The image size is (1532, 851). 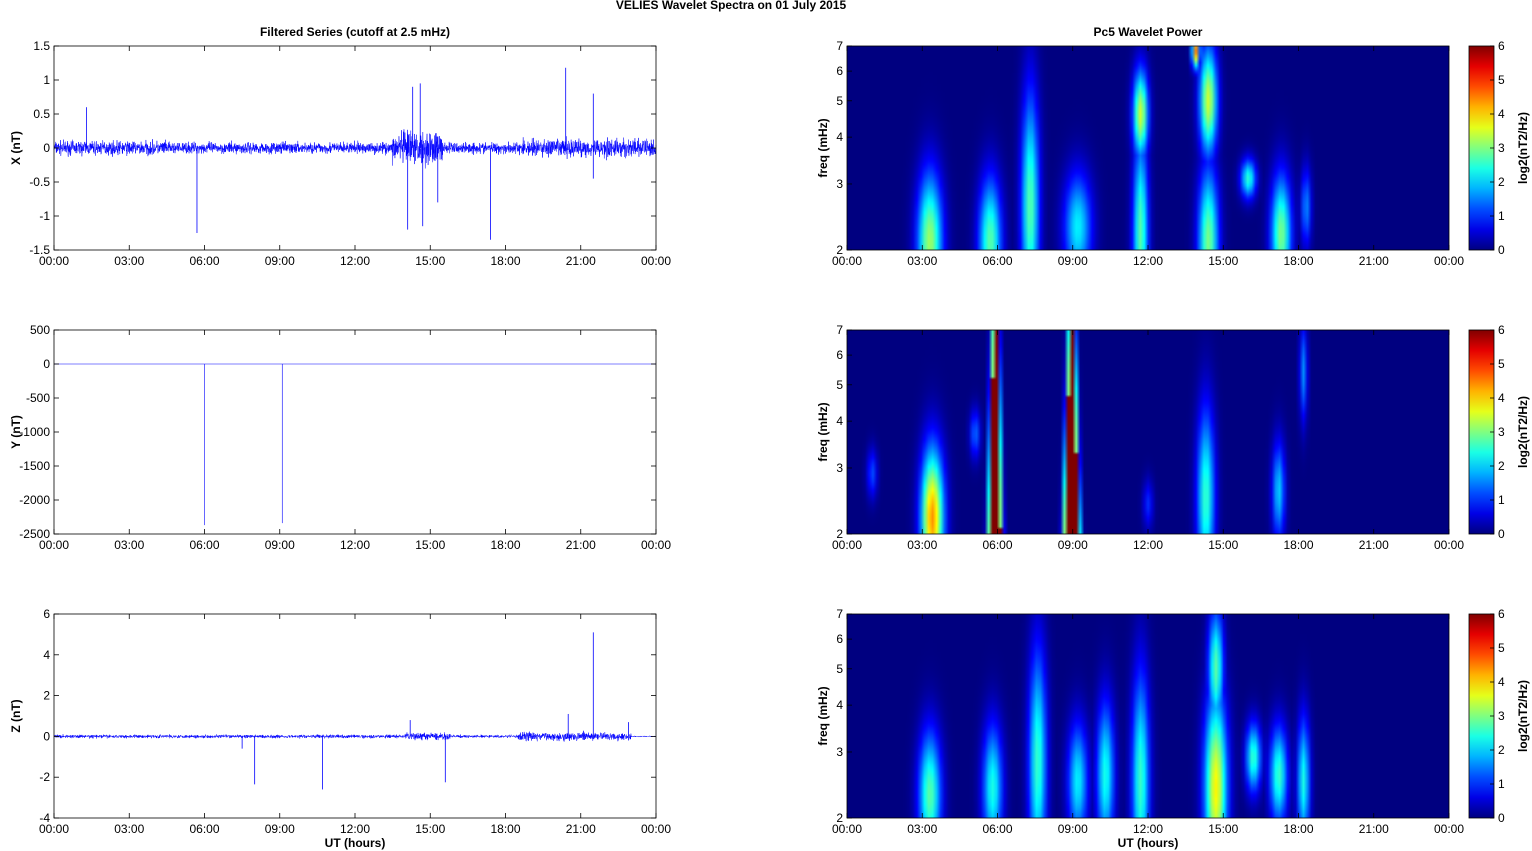 What do you see at coordinates (1223, 545) in the screenshot?
I see `power-y-panel-x-tick-label: 15:00` at bounding box center [1223, 545].